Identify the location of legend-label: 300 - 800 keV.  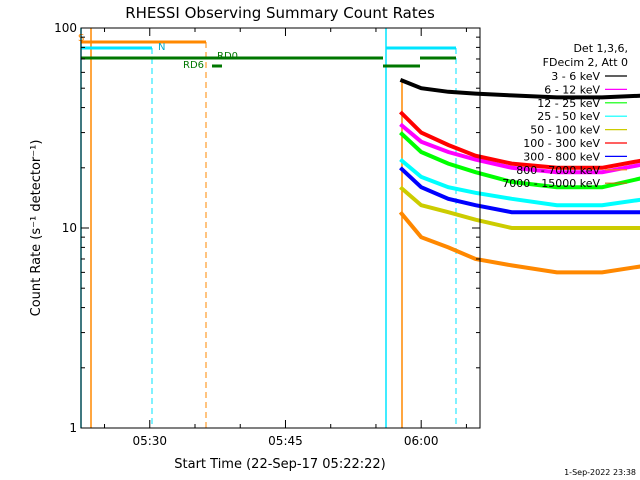
(561, 156).